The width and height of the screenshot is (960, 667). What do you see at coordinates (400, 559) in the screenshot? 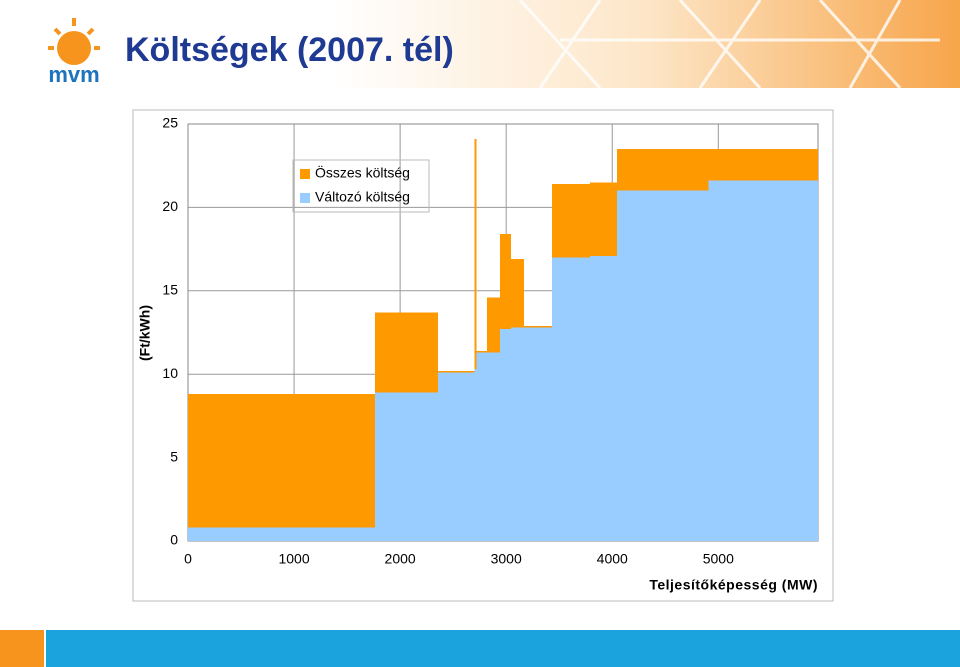
I see `x-tick-label: 2000` at bounding box center [400, 559].